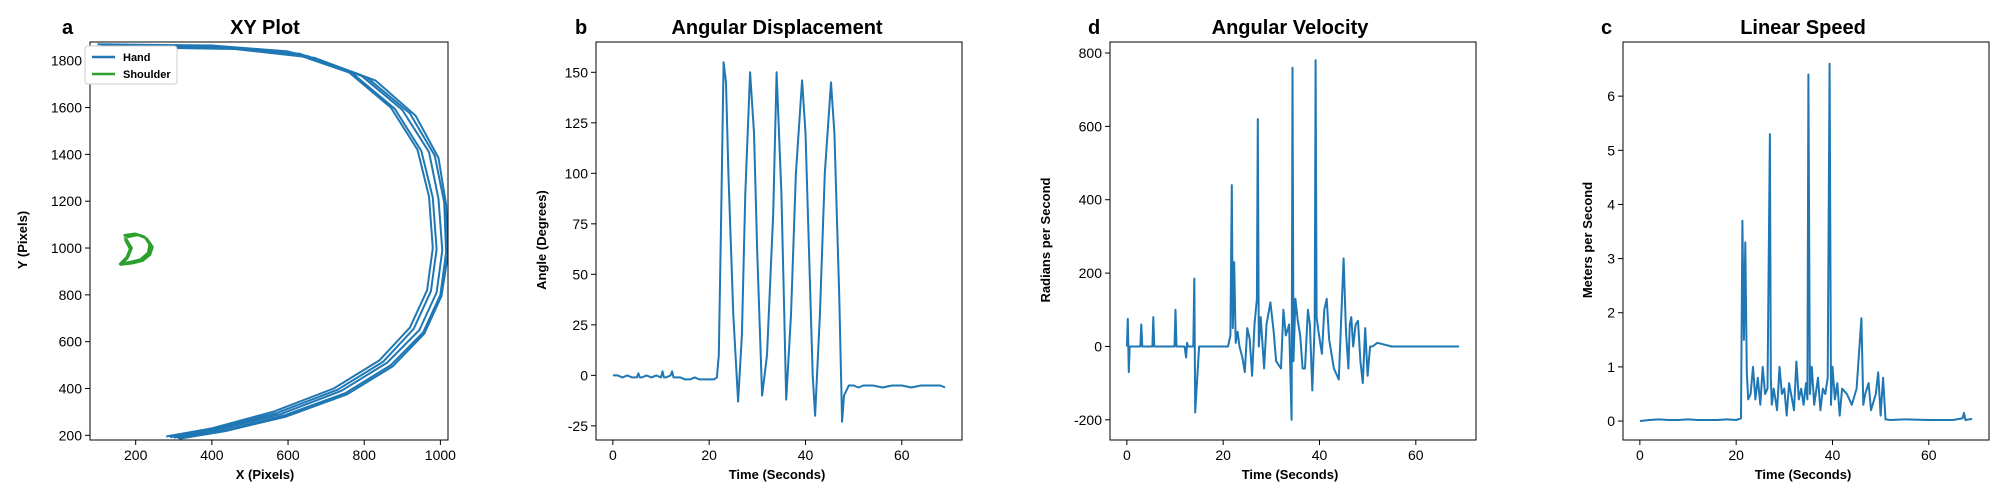 The width and height of the screenshot is (2000, 500). What do you see at coordinates (1611, 367) in the screenshot?
I see `y-tick-label: 1` at bounding box center [1611, 367].